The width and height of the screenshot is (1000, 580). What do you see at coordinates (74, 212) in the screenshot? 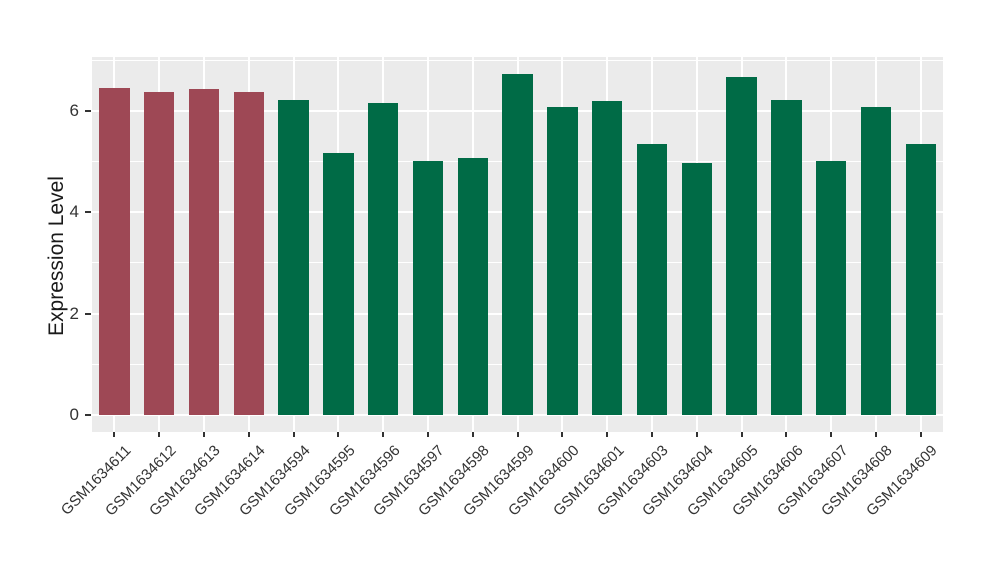
I see `y-tick-label: 4` at bounding box center [74, 212].